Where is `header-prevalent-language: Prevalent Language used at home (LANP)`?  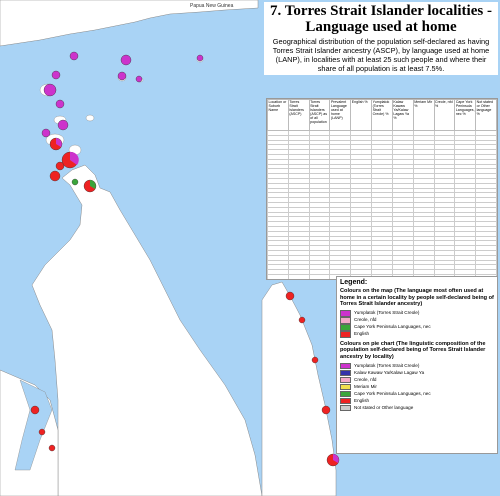 header-prevalent-language: Prevalent Language used at home (LANP) is located at coordinates (340, 115).